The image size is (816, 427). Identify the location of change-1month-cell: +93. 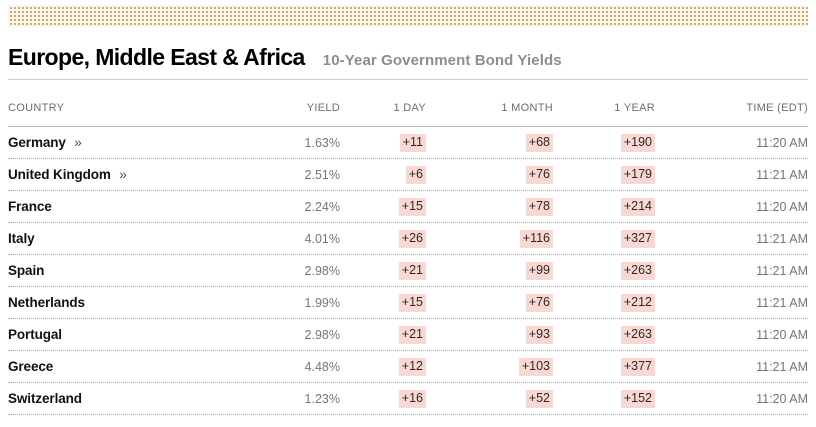
(489, 335).